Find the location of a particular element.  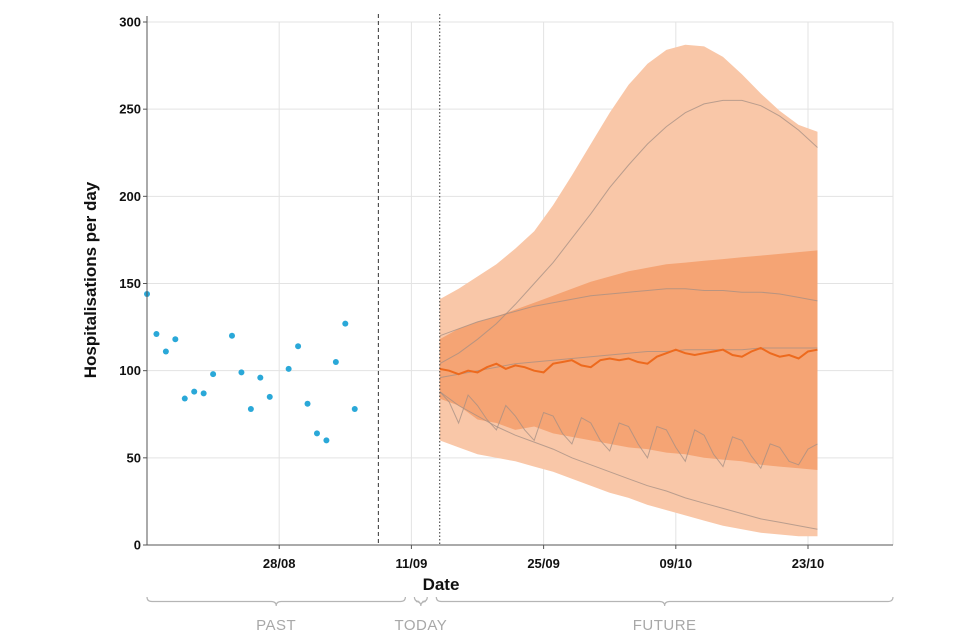

y-tick-label: 100 is located at coordinates (130, 370).